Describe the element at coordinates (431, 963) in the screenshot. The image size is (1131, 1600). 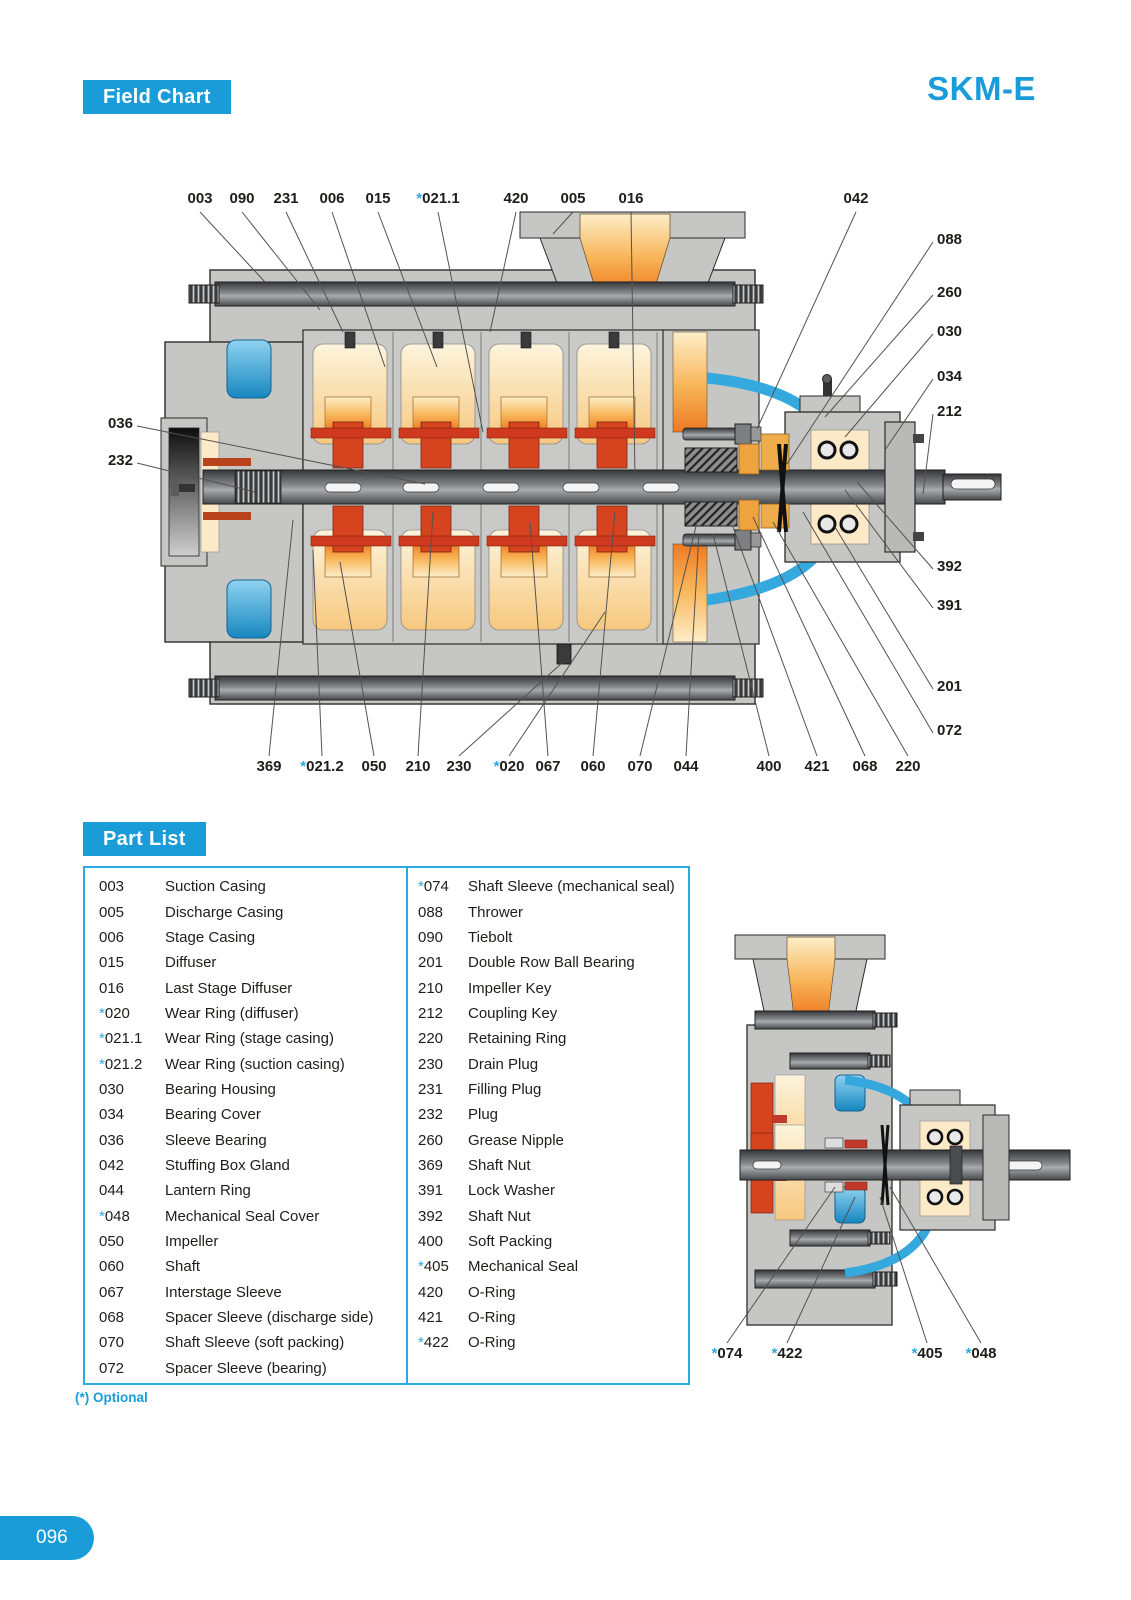
I see `part-code: 201` at that location.